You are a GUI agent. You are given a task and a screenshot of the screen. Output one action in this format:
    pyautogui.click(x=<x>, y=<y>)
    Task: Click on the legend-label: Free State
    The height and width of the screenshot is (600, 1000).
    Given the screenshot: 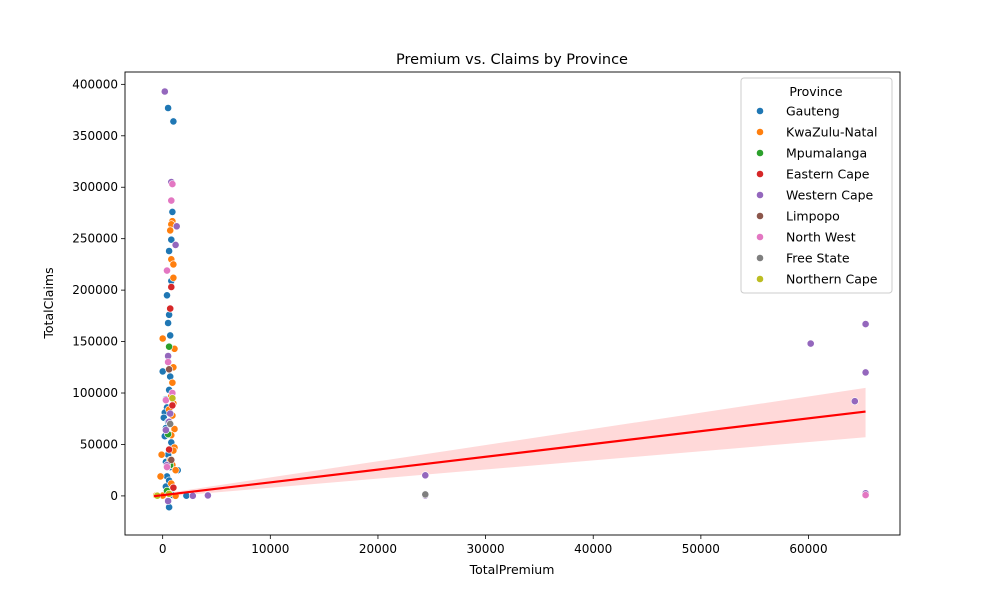 What is the action you would take?
    pyautogui.click(x=818, y=258)
    